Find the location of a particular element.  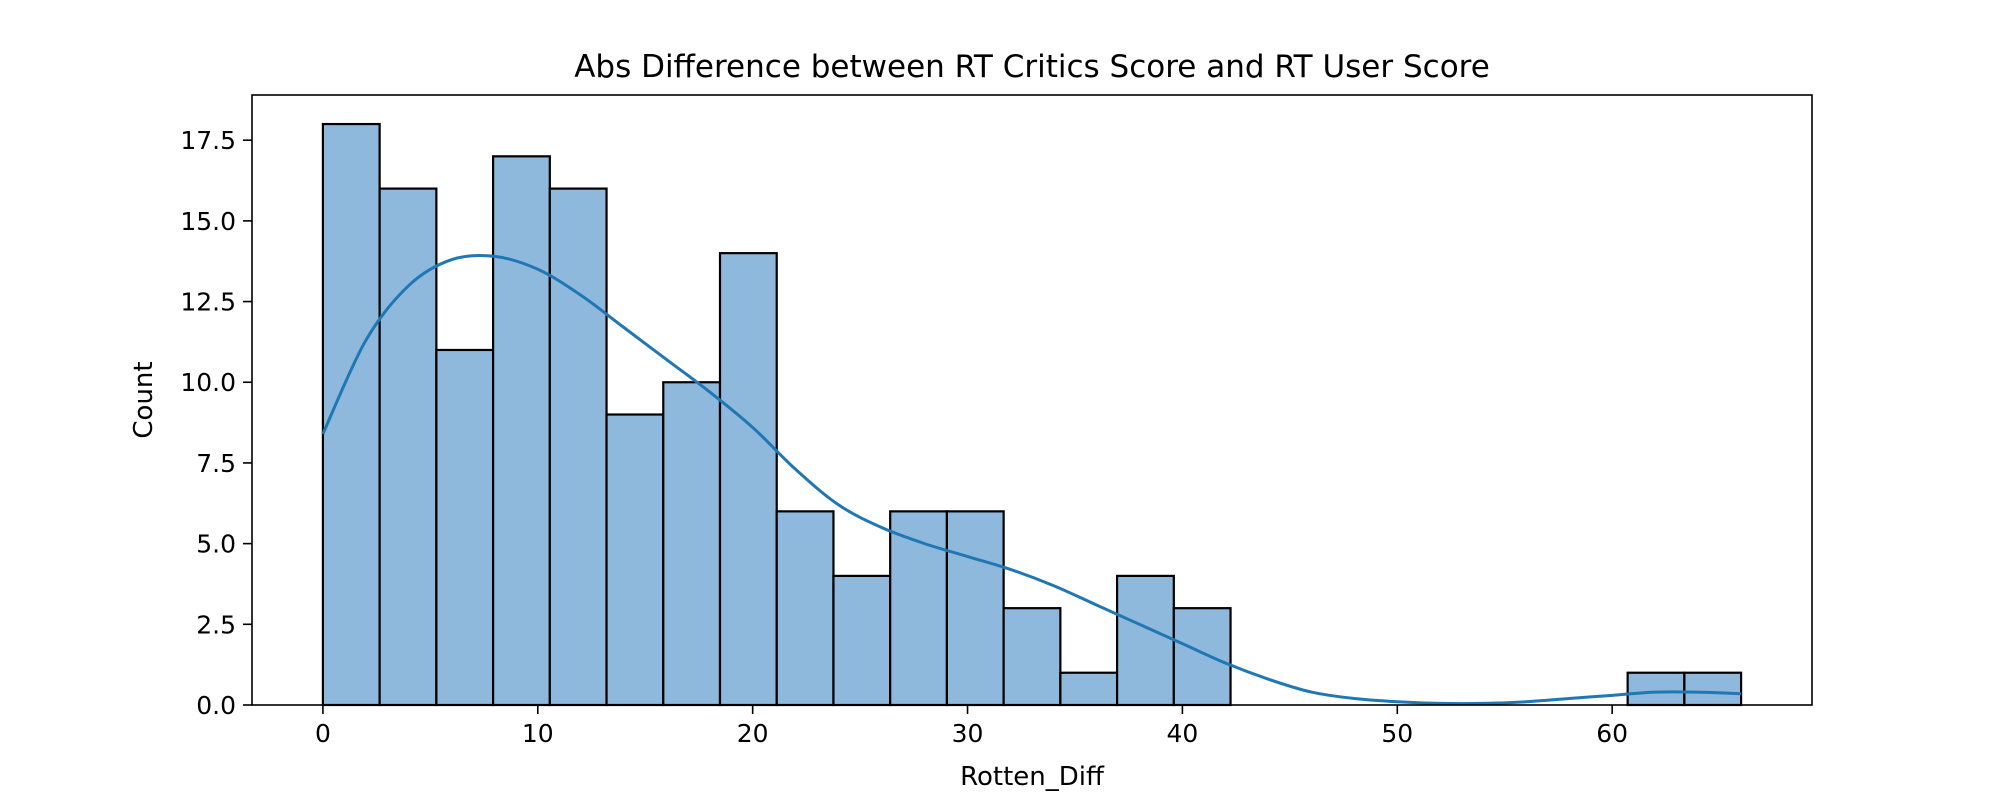

y-axis-ticks: 0.0 2.5 5.0 7.5 10.0 12.5 15.0 17.5 is located at coordinates (216, 423).